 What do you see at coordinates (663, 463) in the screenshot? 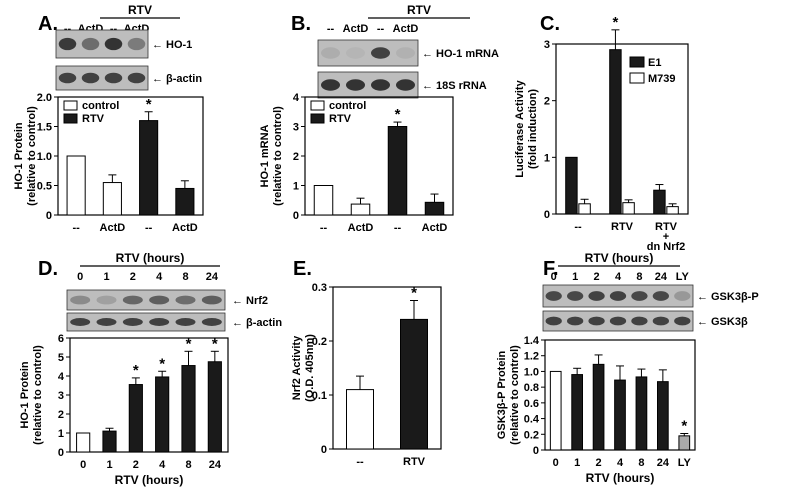
I see `x-tick-label: 24` at bounding box center [663, 463].